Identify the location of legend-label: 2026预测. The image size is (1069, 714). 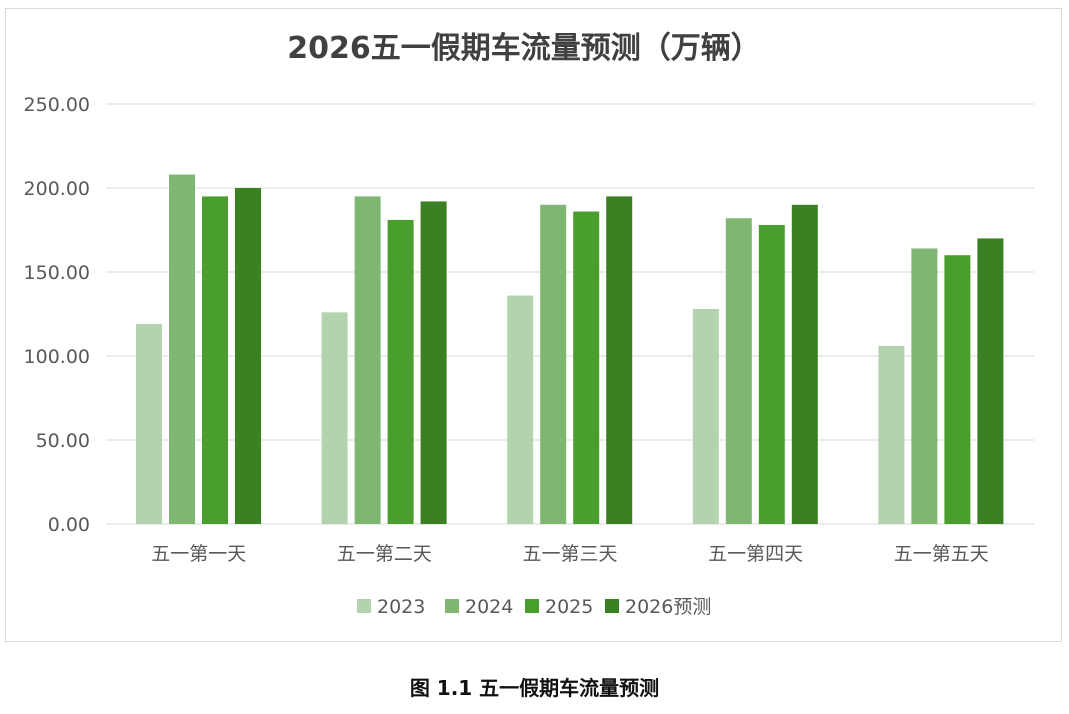
(668, 607).